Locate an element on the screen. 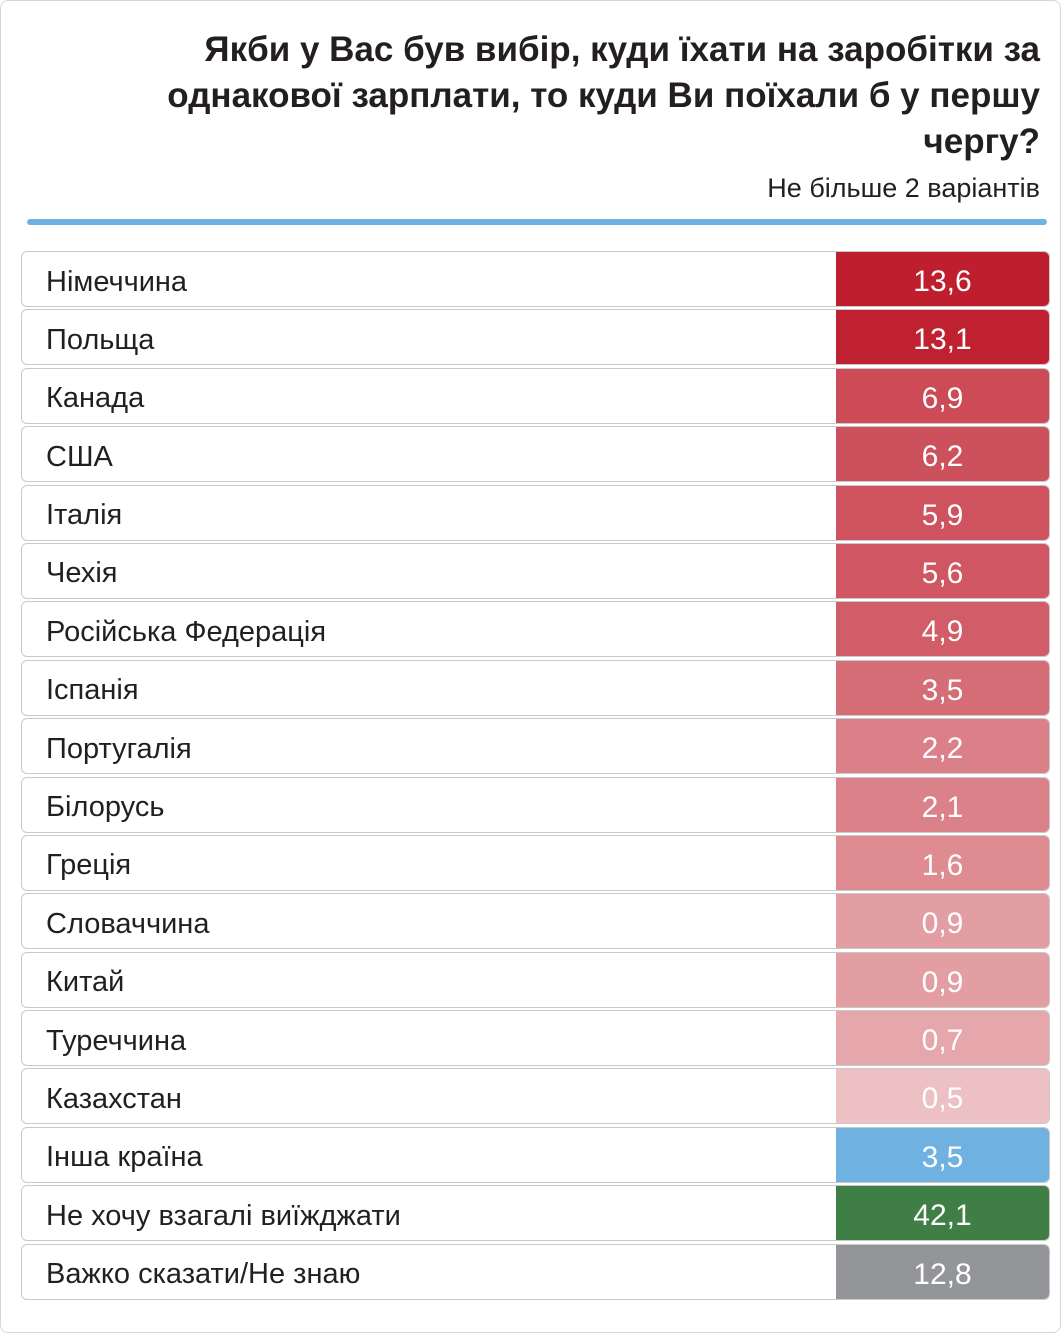 This screenshot has height=1335, width=1063. table-row: Іспанія 3,5 is located at coordinates (535, 687).